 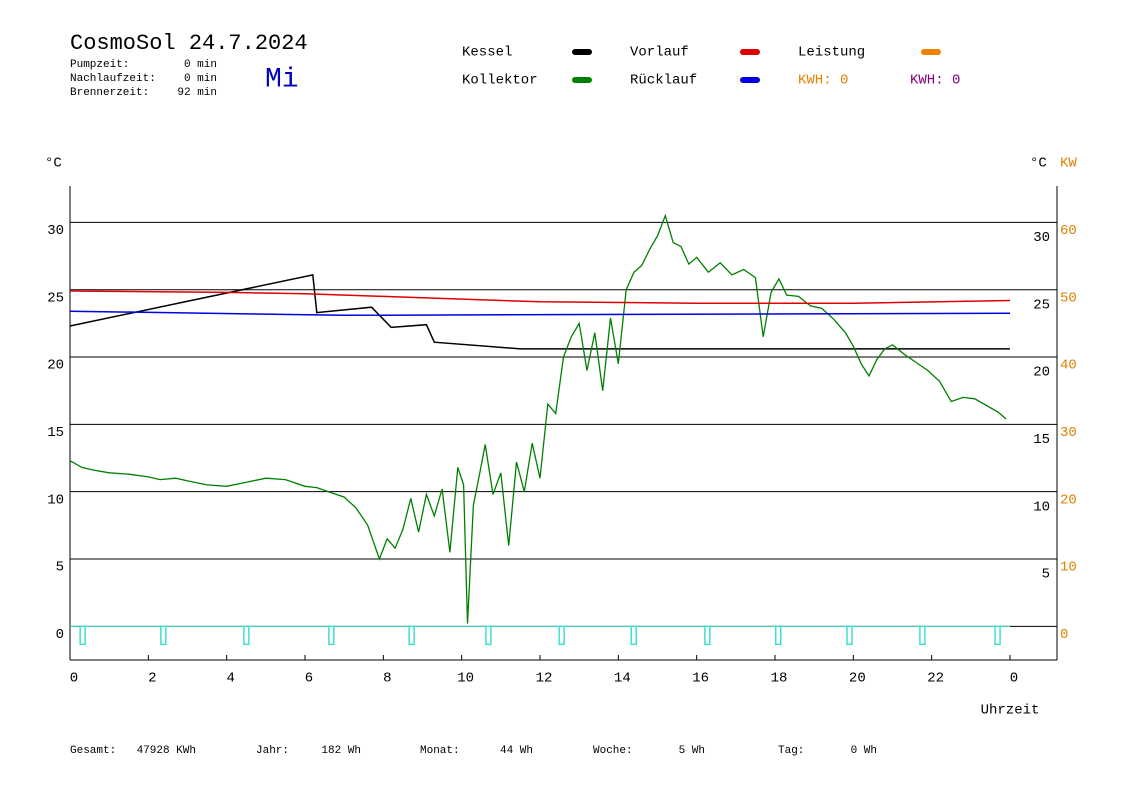 What do you see at coordinates (53, 164) in the screenshot?
I see `y-unit: °C` at bounding box center [53, 164].